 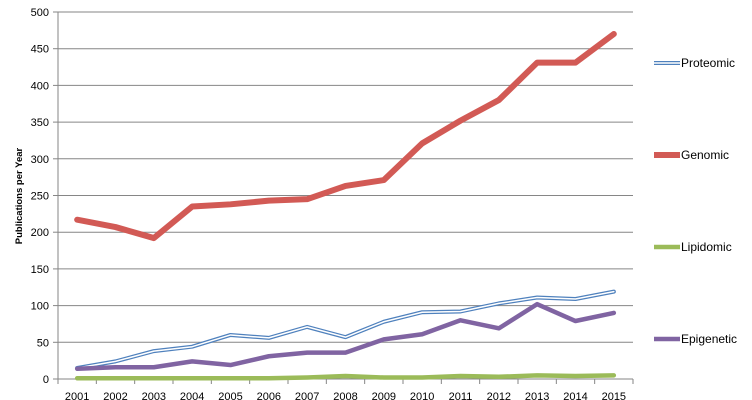 I want to click on x-tick-label: 2003, so click(x=154, y=395).